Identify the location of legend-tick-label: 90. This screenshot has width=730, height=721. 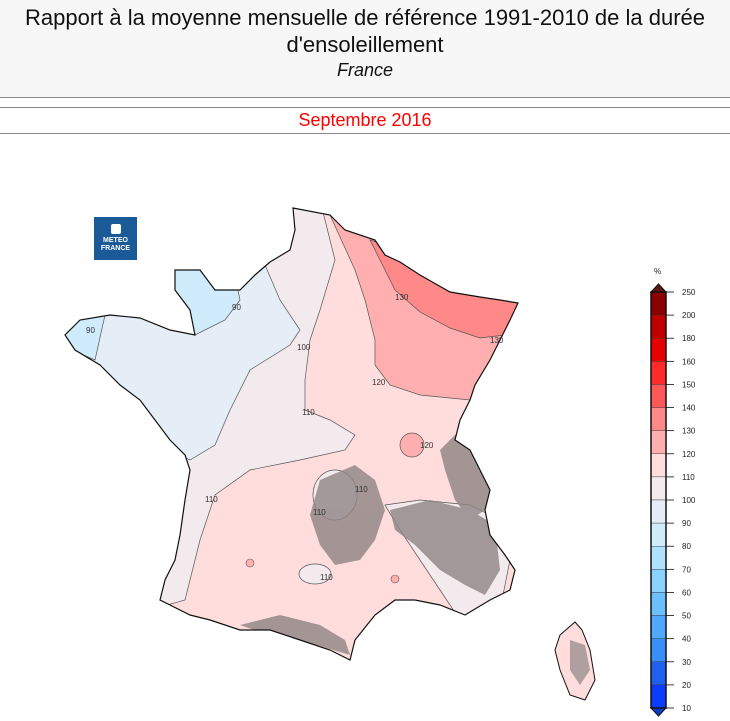
(686, 523).